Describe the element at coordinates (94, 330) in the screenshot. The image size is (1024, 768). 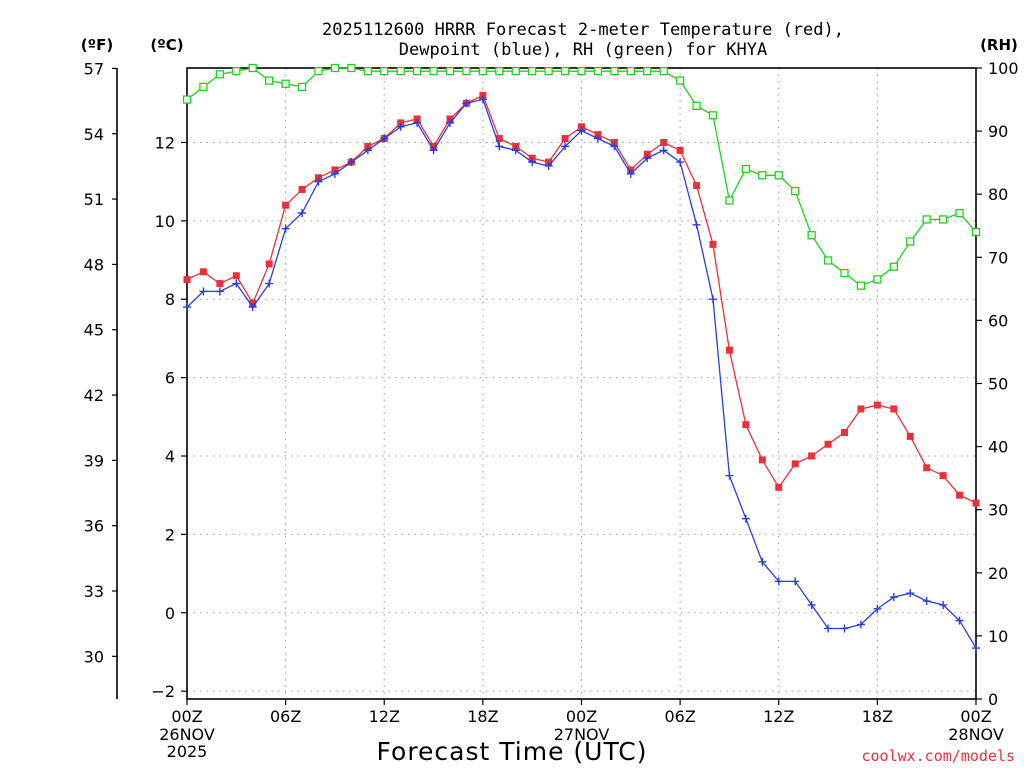
I see `fahrenheit-tick-label: 45` at that location.